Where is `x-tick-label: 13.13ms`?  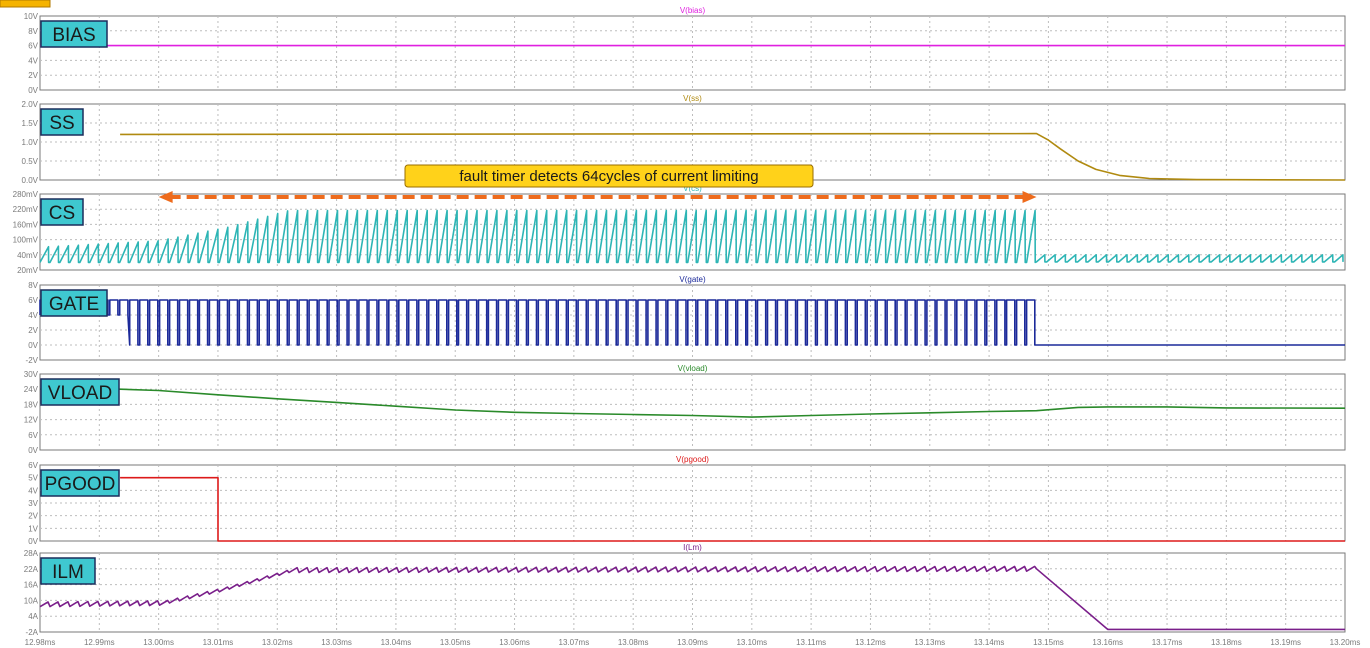 x-tick-label: 13.13ms is located at coordinates (929, 642).